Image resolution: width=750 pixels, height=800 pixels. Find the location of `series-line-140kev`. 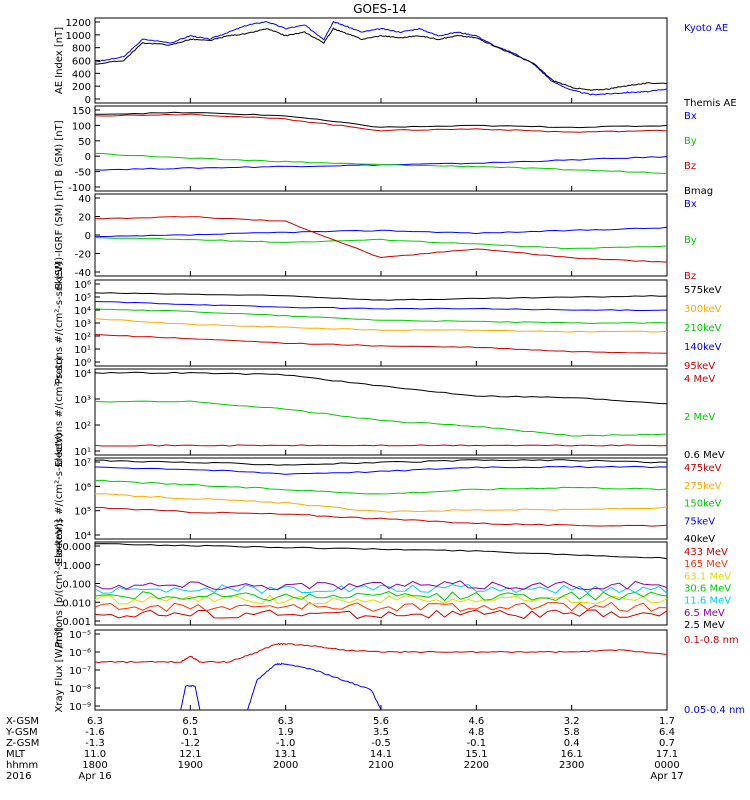

series-line-140kev is located at coordinates (381, 306).